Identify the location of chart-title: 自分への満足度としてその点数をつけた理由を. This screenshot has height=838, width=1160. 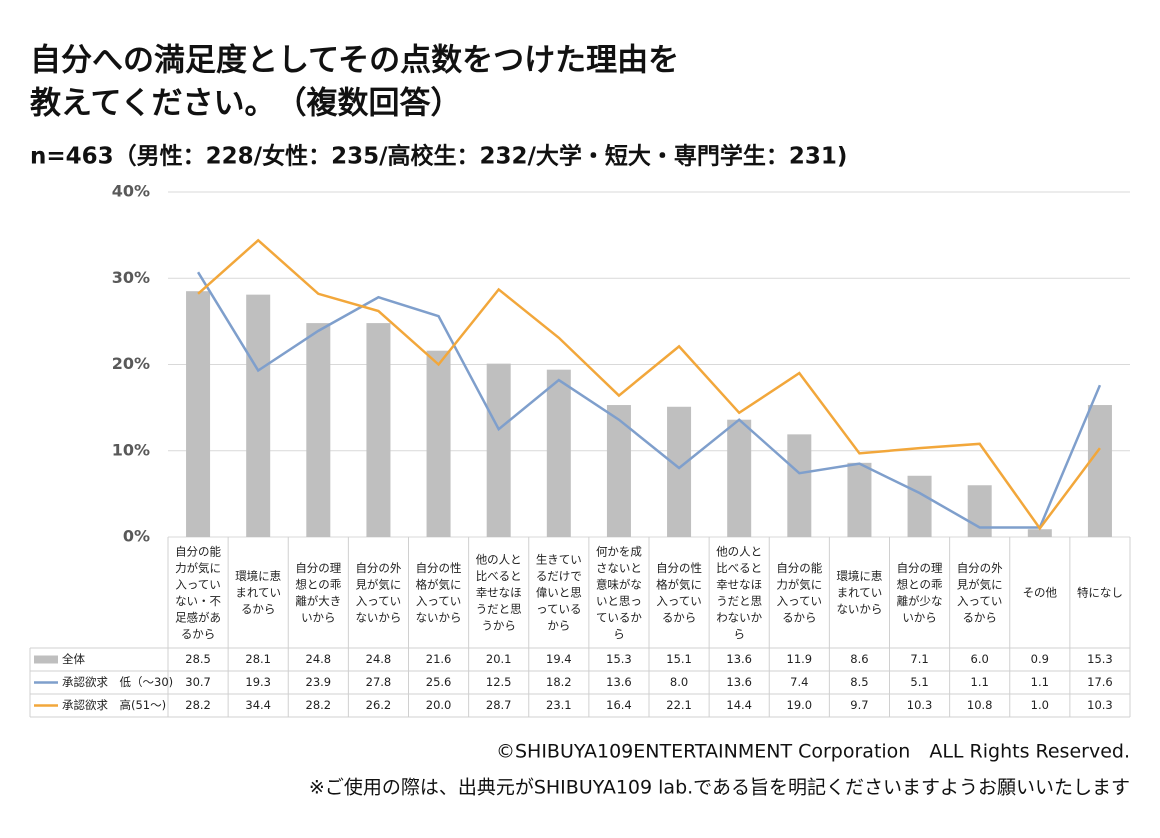
(354, 61).